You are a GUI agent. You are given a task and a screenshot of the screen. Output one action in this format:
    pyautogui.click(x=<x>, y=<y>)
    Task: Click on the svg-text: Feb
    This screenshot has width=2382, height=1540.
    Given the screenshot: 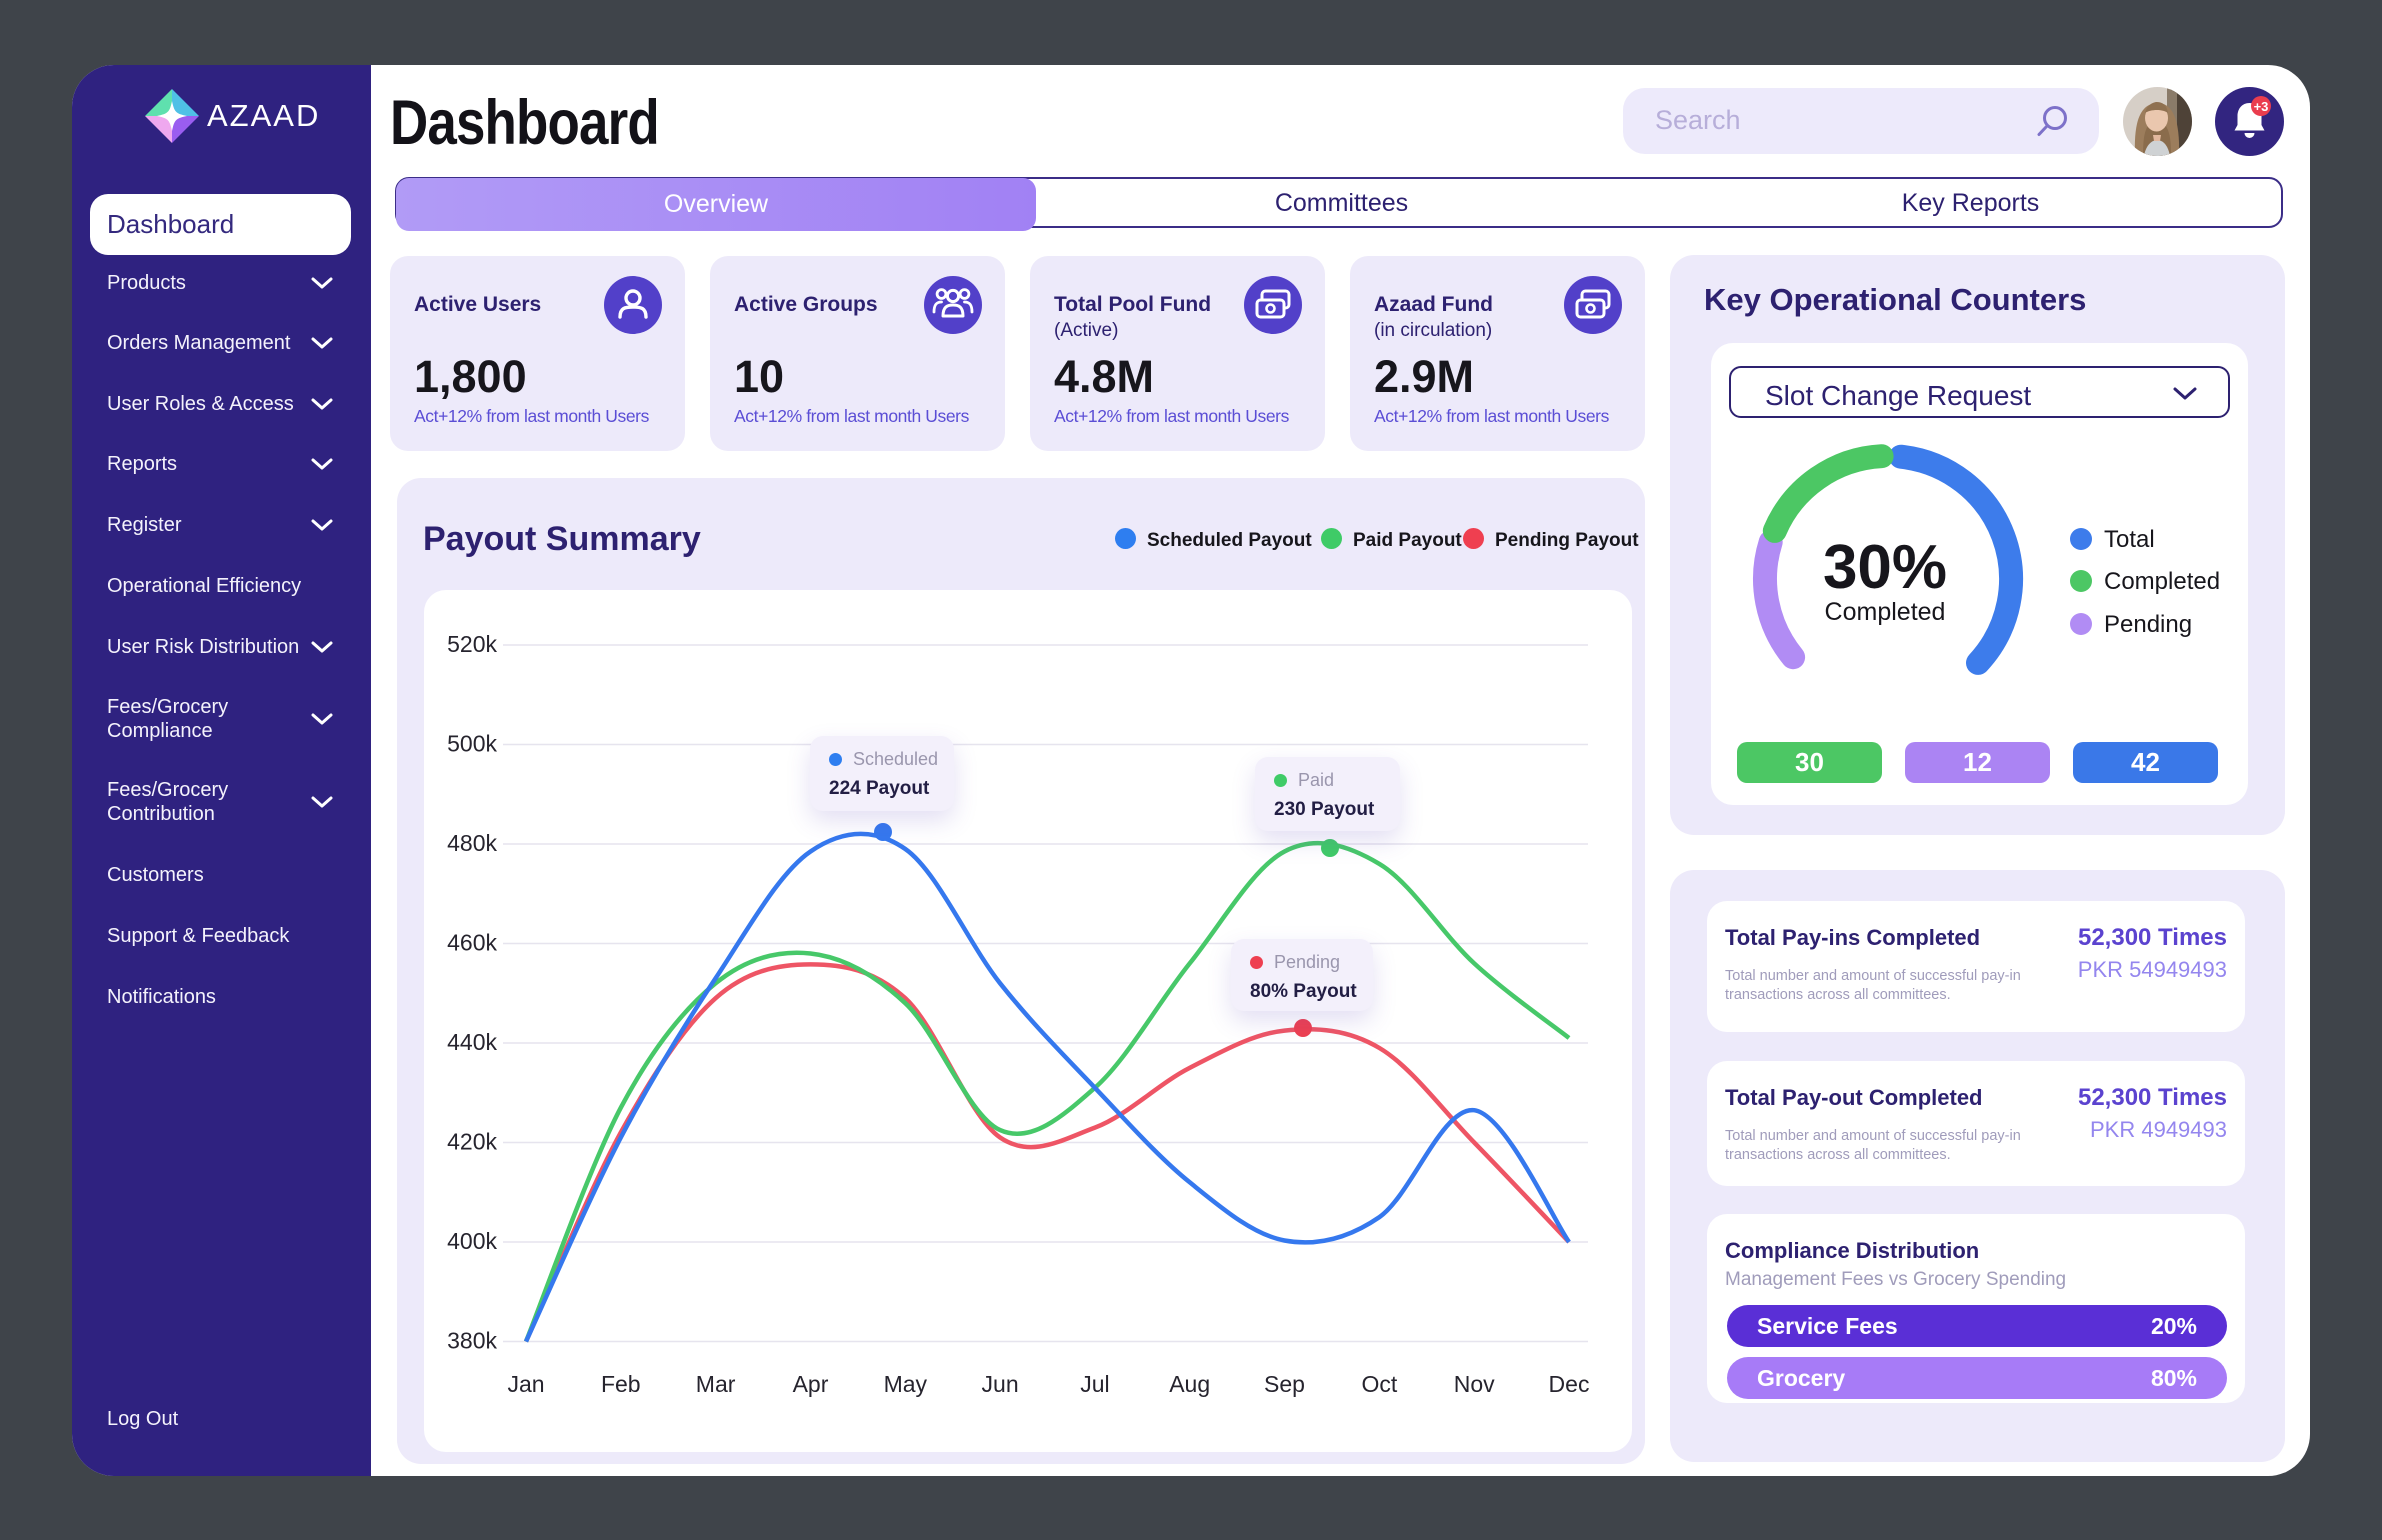 What is the action you would take?
    pyautogui.click(x=621, y=1384)
    